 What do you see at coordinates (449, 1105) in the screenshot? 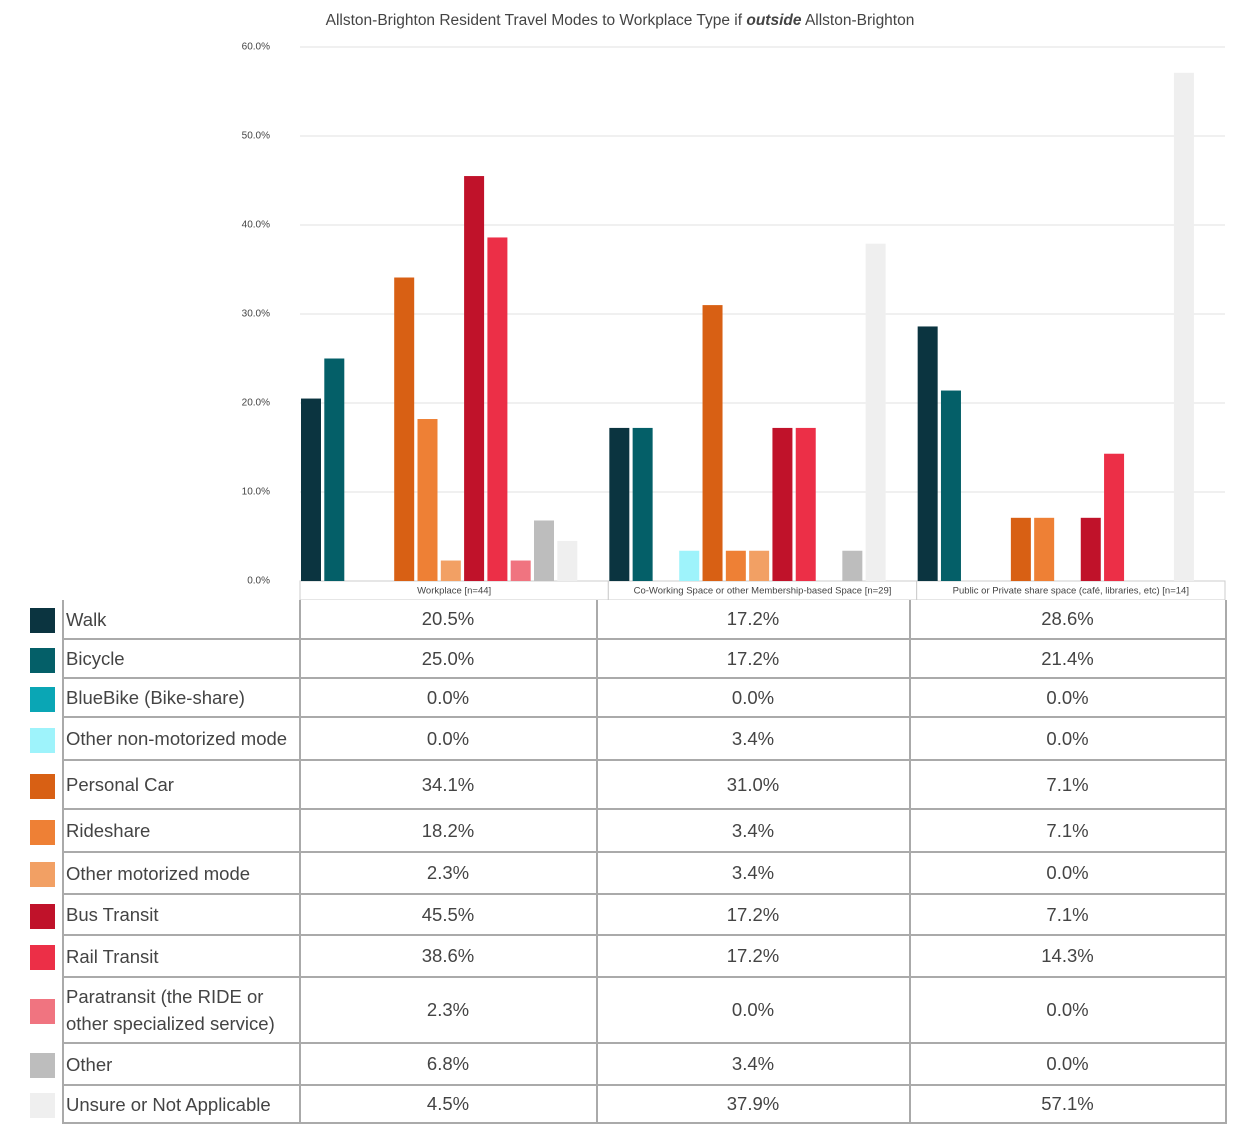
I see `value-label: 4.5%` at bounding box center [449, 1105].